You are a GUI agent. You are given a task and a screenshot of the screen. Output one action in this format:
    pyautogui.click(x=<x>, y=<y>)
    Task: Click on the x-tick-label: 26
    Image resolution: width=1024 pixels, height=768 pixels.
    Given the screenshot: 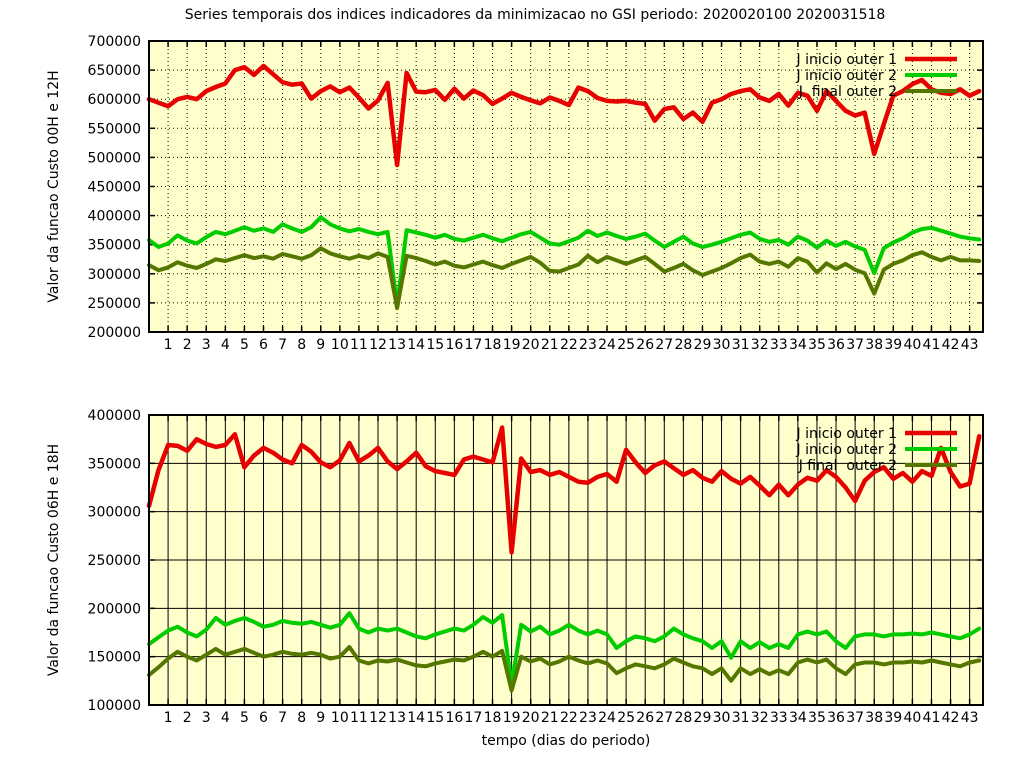 What is the action you would take?
    pyautogui.click(x=645, y=718)
    